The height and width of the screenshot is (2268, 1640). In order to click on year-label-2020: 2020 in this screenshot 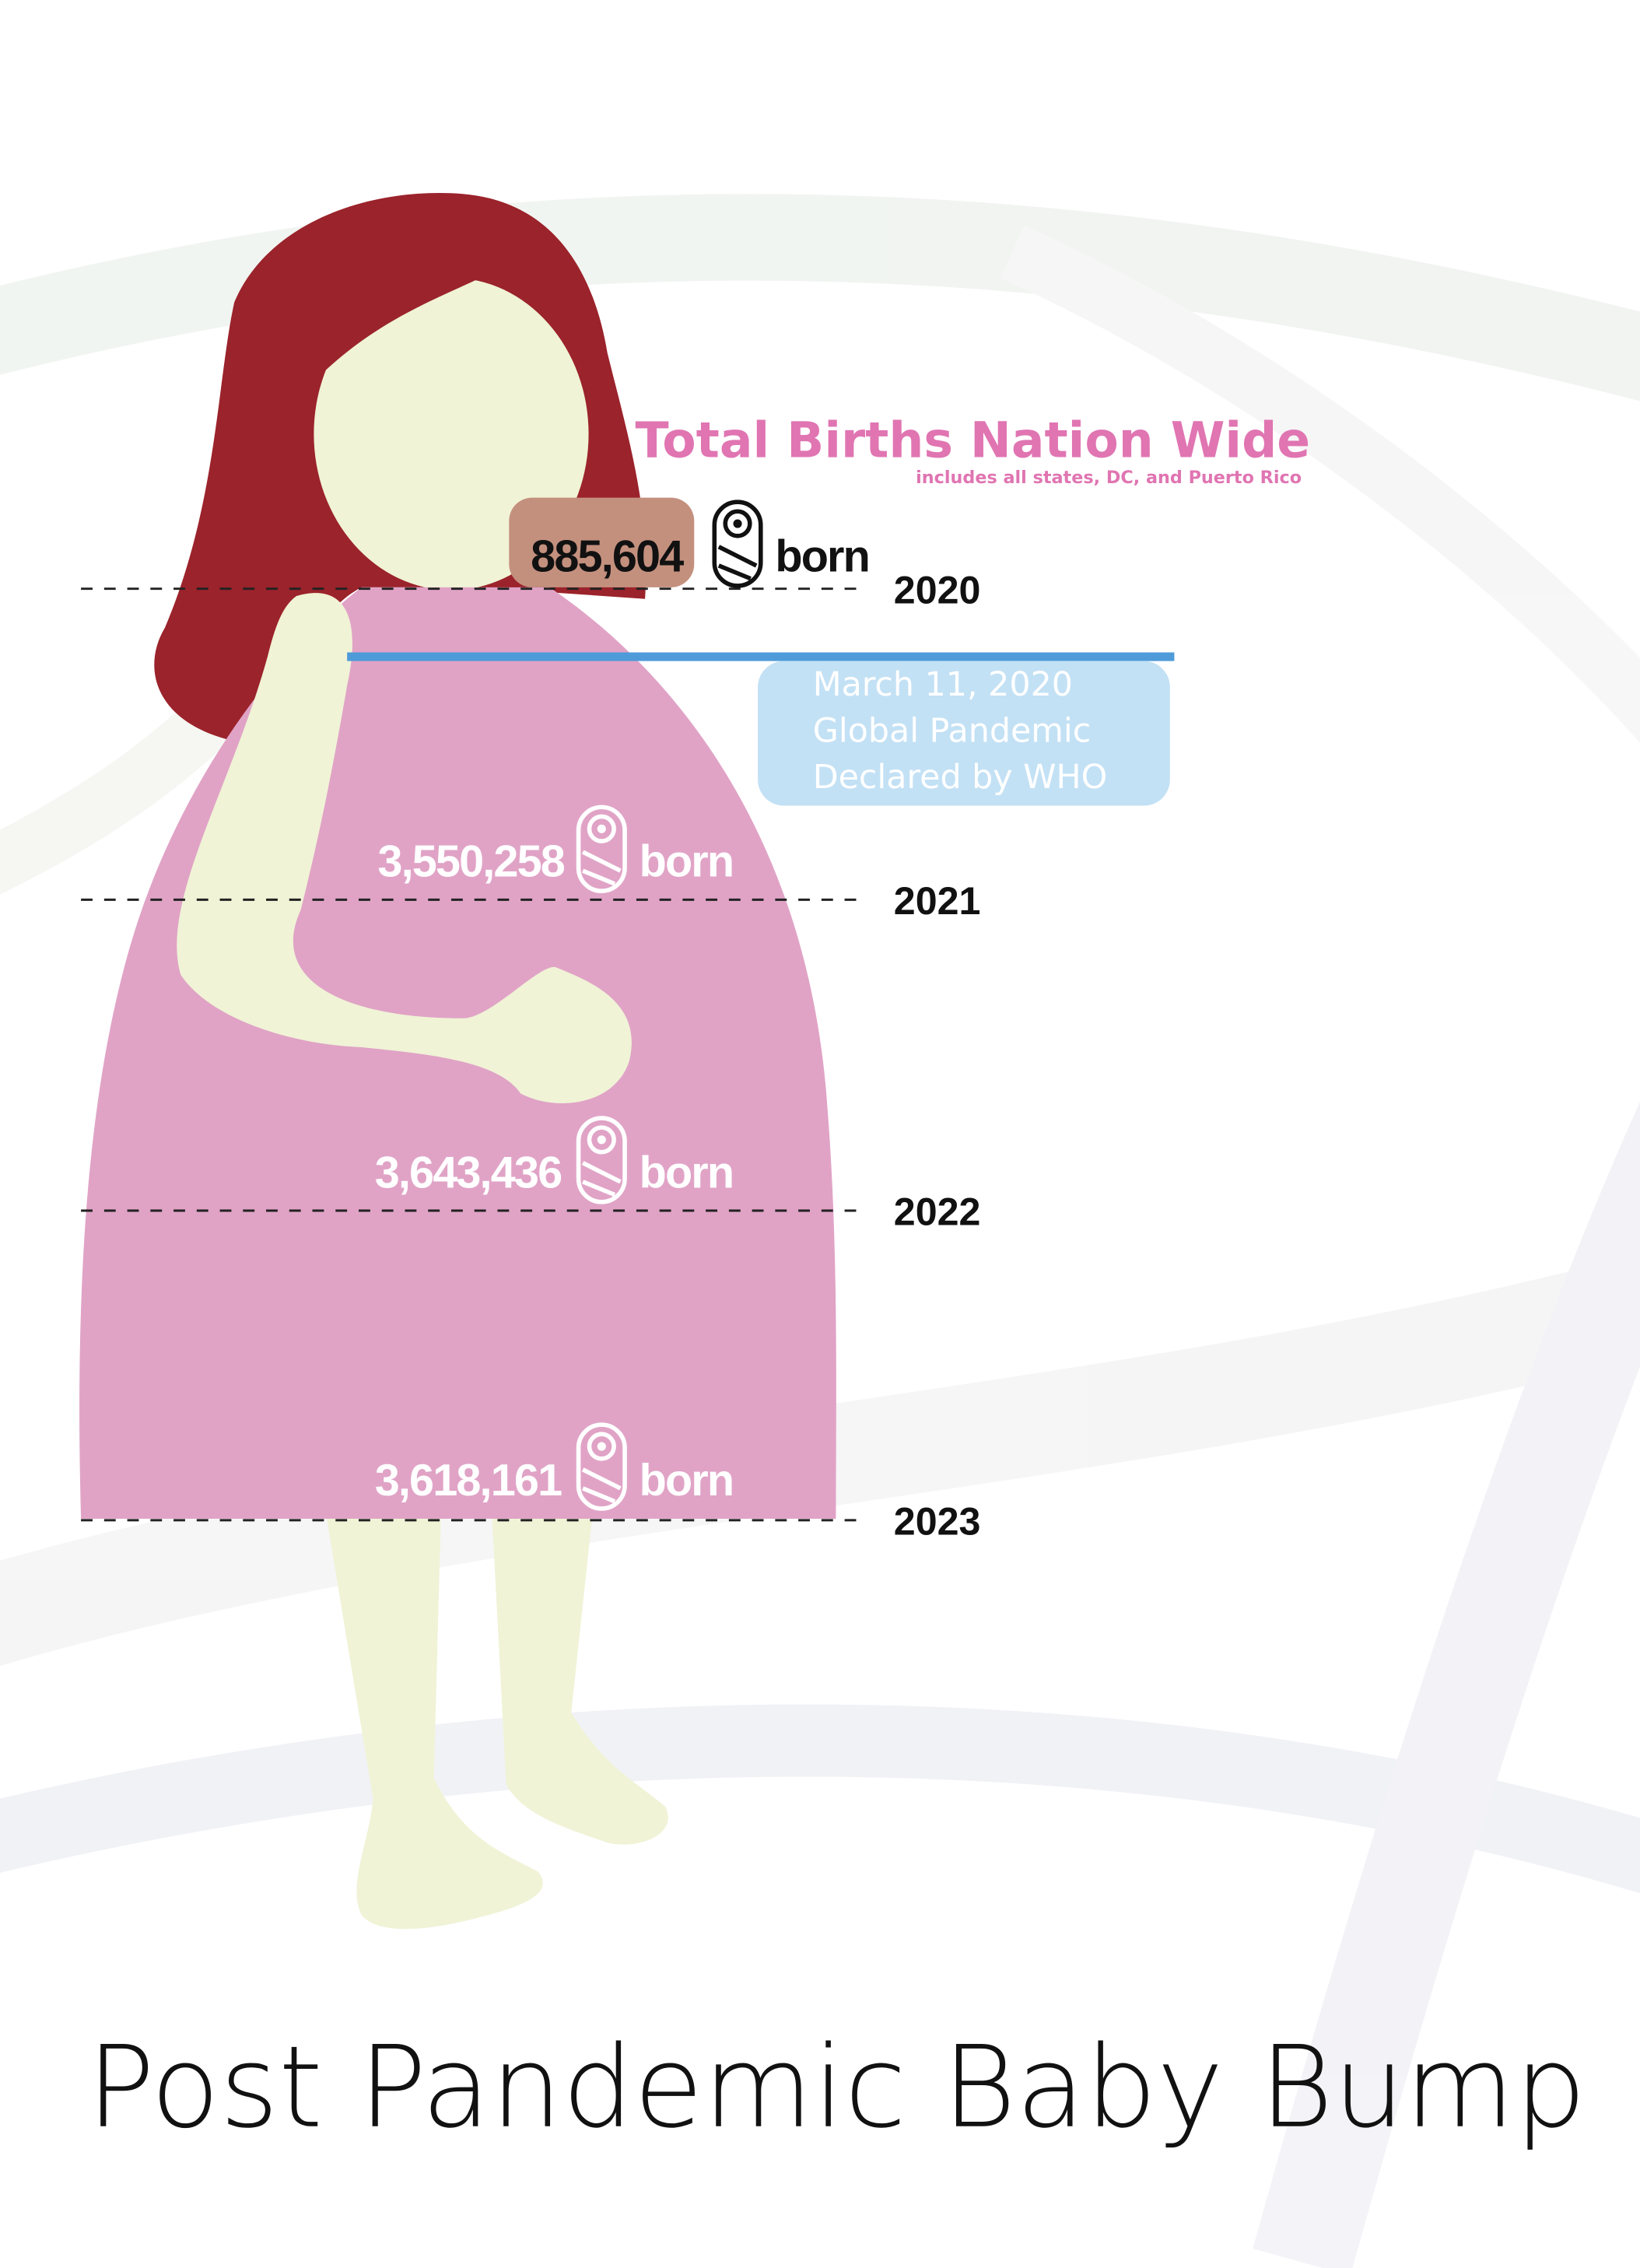, I will do `click(937, 590)`.